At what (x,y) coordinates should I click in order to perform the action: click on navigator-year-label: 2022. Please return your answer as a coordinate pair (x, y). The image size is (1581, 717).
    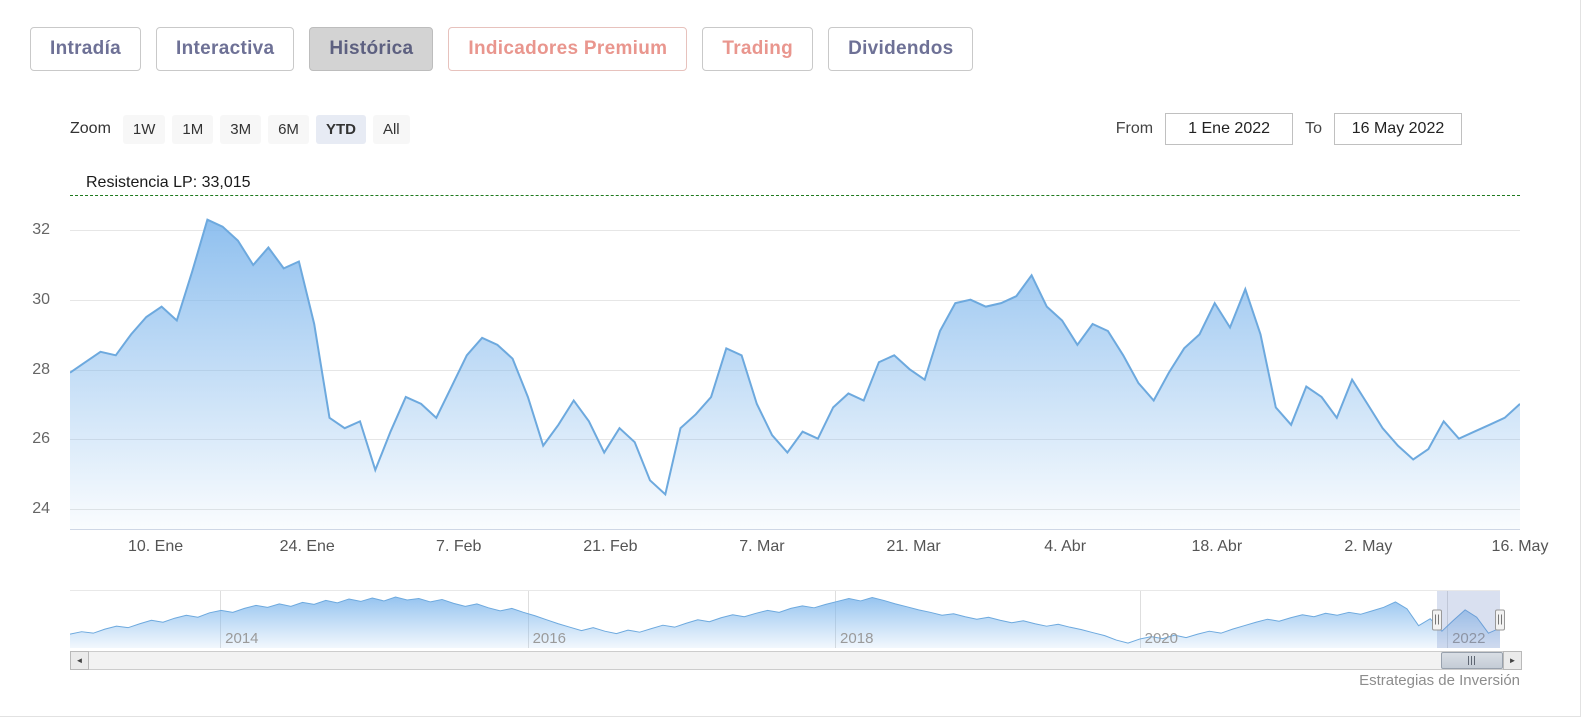
    Looking at the image, I should click on (1469, 638).